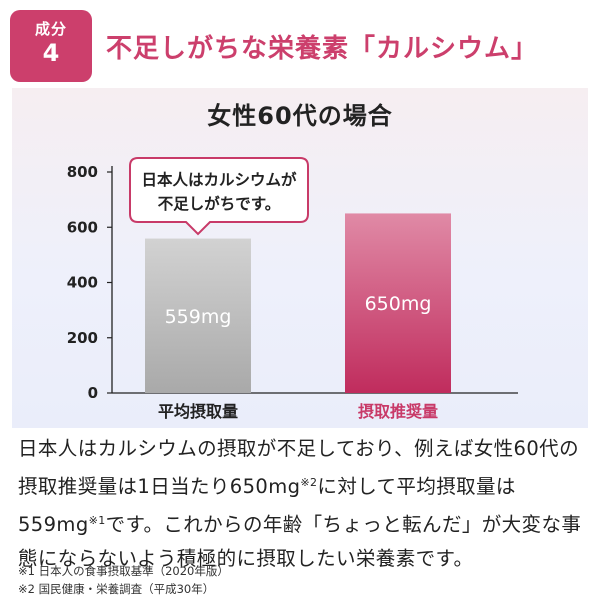 The width and height of the screenshot is (600, 600). I want to click on x-category-label: 平均摂取量, so click(198, 411).